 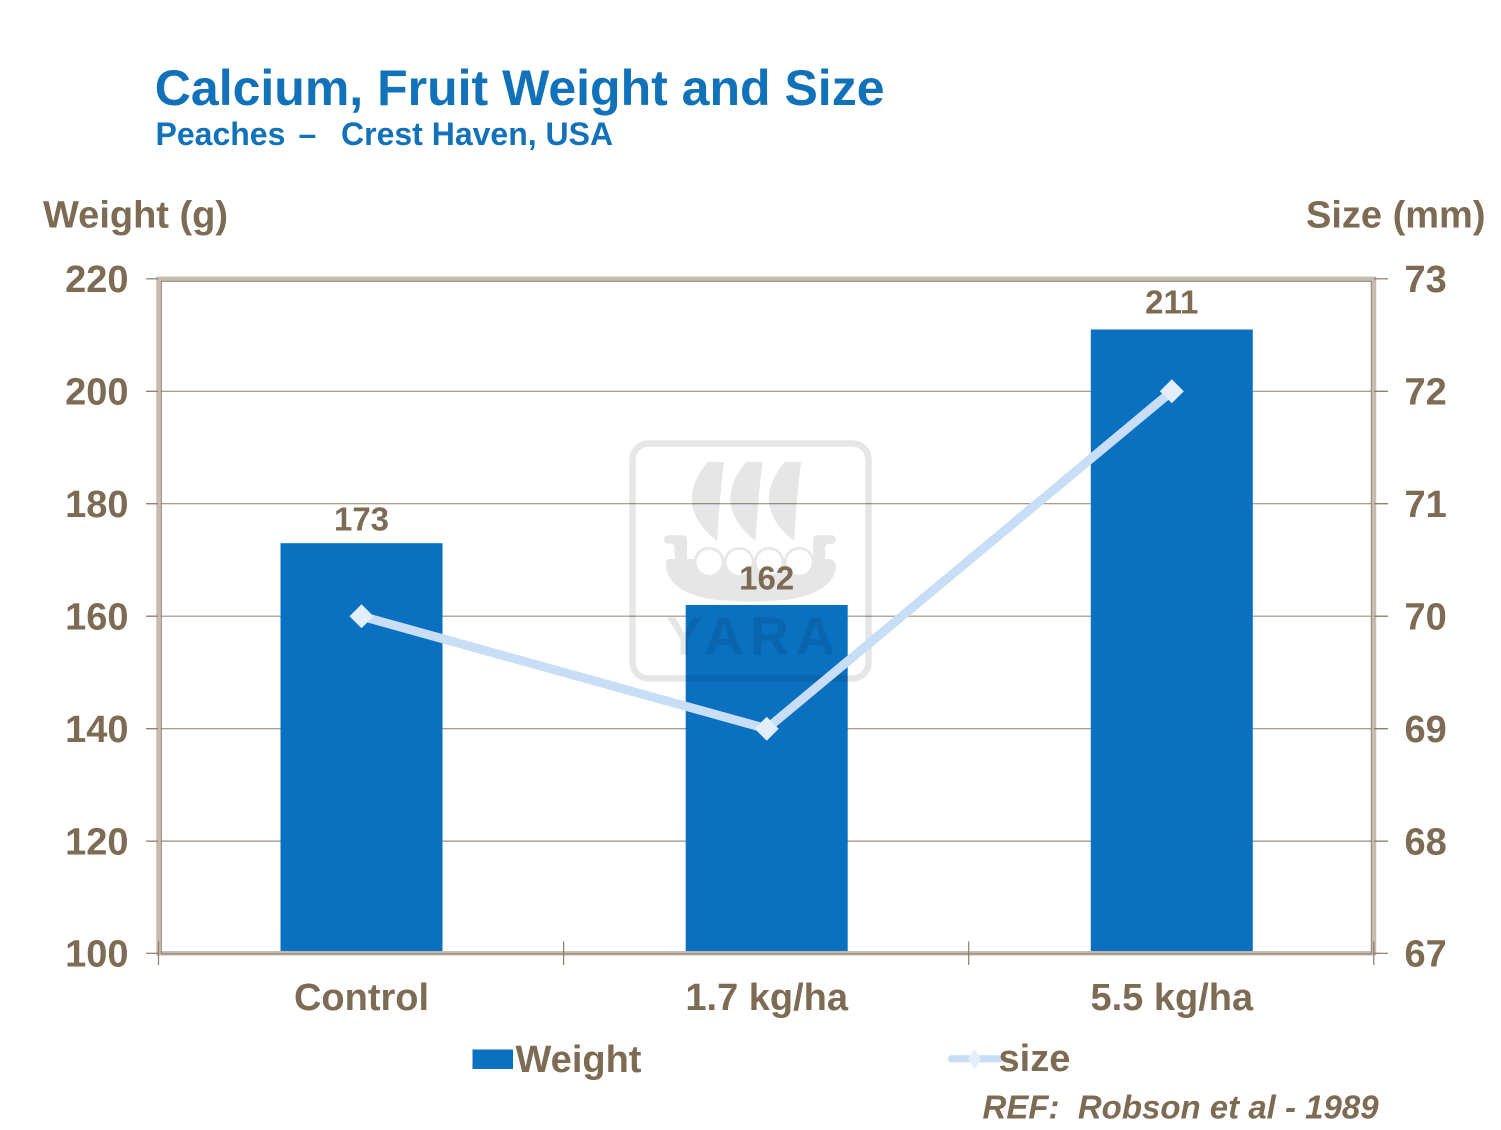 I want to click on svg-text: 67, so click(x=1426, y=954).